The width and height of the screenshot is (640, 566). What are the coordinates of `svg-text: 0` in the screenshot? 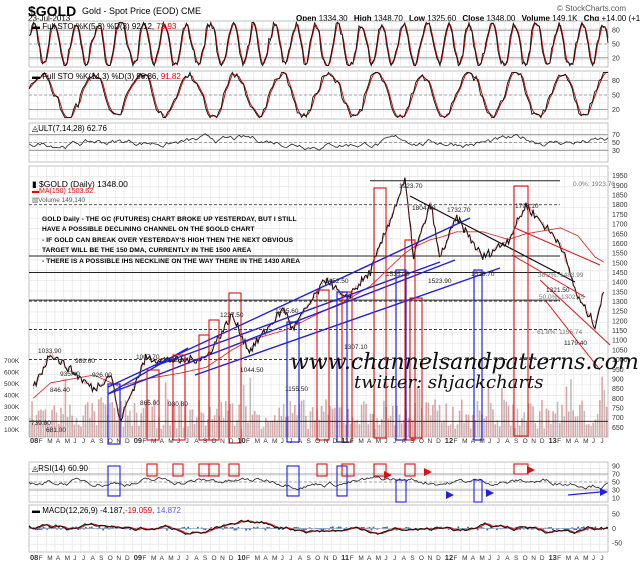 It's located at (614, 529).